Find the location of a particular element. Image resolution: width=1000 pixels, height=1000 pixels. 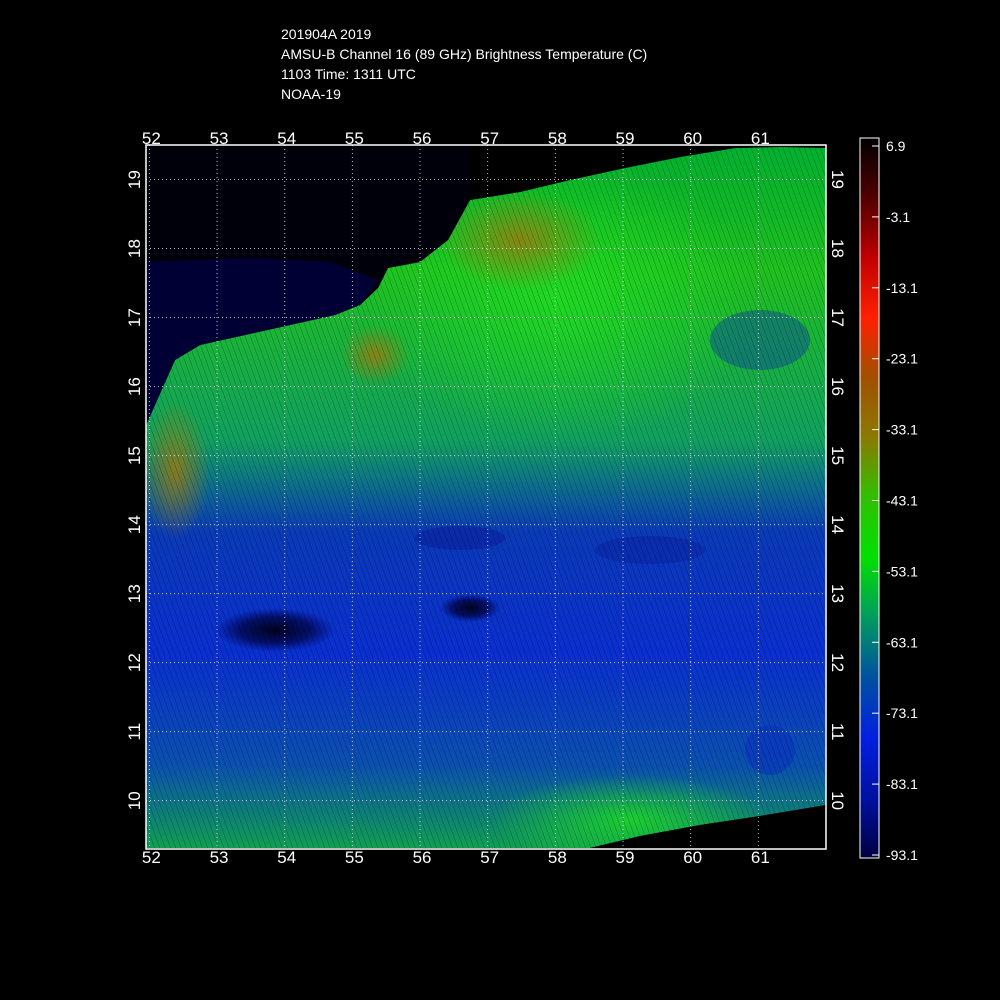

colorbar-label: -43.1 is located at coordinates (902, 501).